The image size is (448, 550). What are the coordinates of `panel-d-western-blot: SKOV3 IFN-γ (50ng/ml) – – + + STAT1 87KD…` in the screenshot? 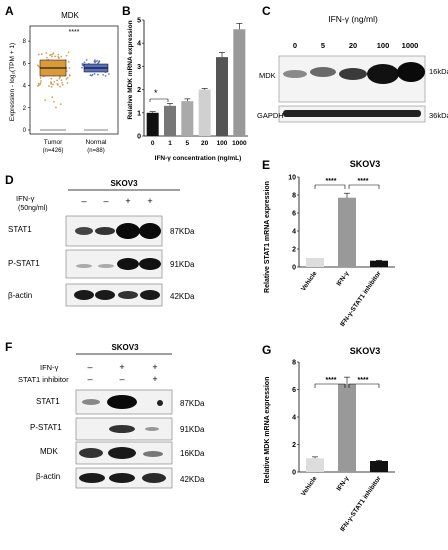 It's located at (101, 243).